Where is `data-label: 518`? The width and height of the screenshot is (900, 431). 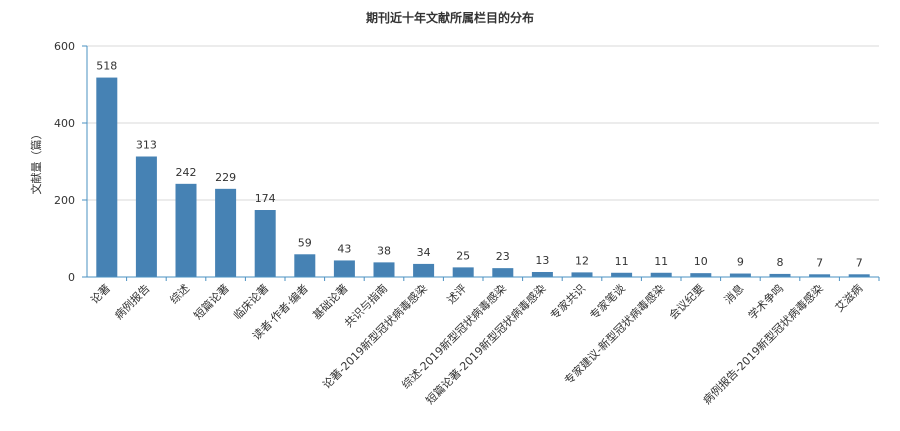
data-label: 518 is located at coordinates (106, 66).